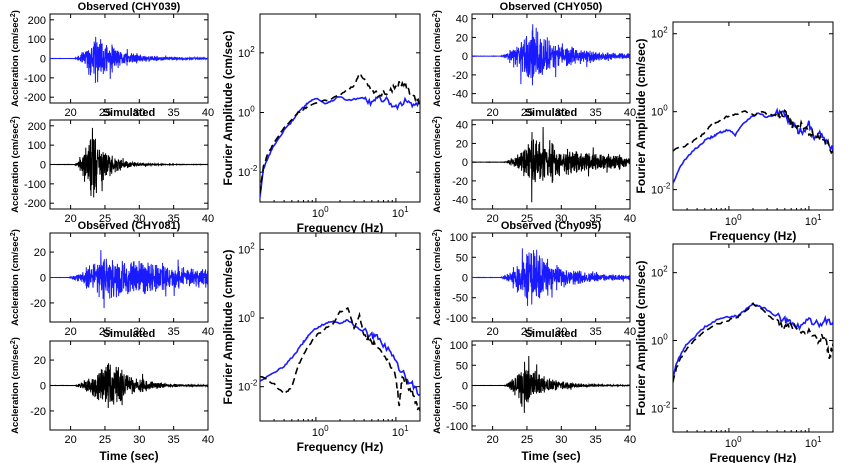  I want to click on panel-title: Observed (CHY039), so click(129, 7).